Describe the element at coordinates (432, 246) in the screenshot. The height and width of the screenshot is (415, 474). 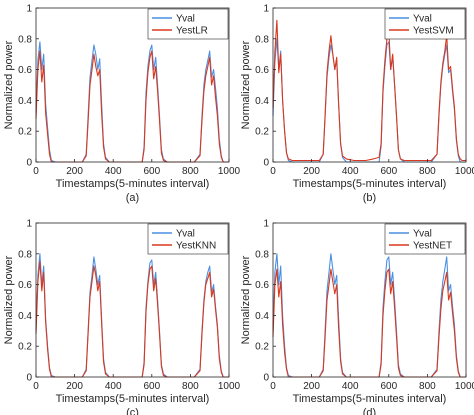
I see `legend-entry: YestNET` at that location.